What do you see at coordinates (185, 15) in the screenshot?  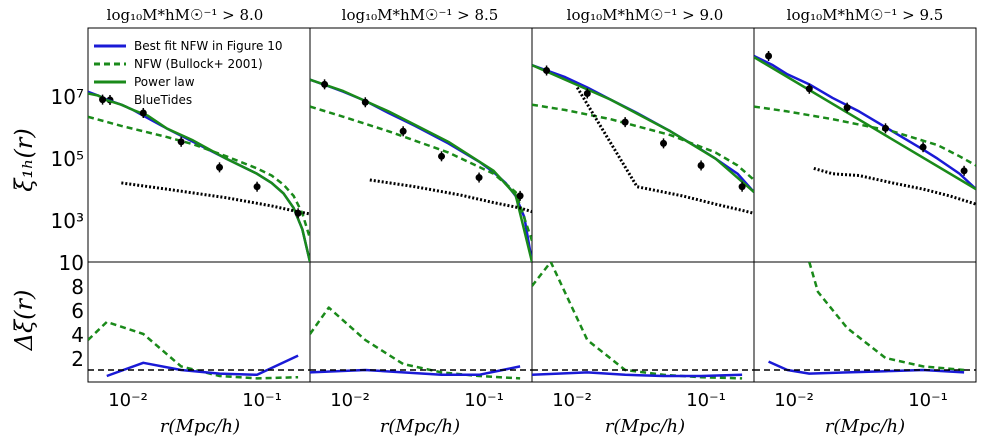 I see `panel-1-title: log₁₀M*hM☉⁻¹ > 8.0` at bounding box center [185, 15].